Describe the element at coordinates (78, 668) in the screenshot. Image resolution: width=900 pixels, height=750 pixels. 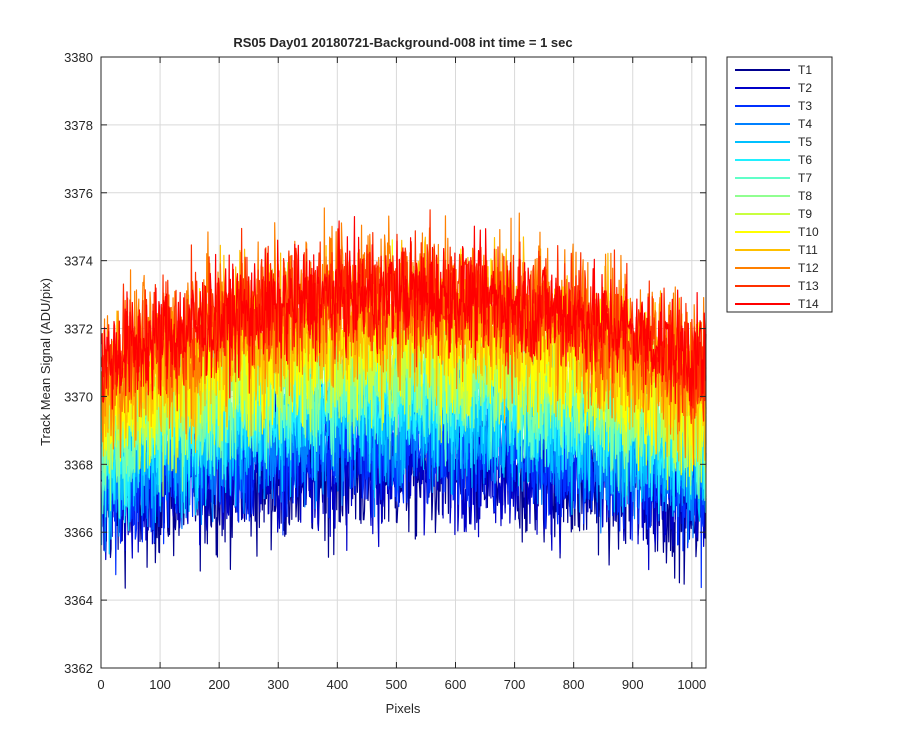
I see `y-tick-label: 3362` at that location.